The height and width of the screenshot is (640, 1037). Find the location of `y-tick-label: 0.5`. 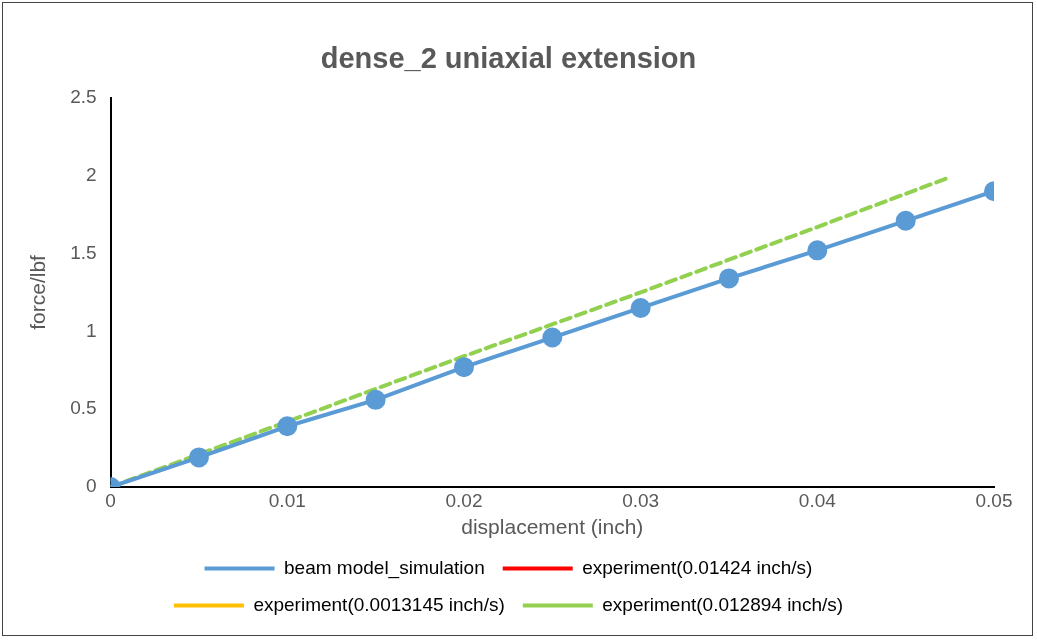

y-tick-label: 0.5 is located at coordinates (83, 408).